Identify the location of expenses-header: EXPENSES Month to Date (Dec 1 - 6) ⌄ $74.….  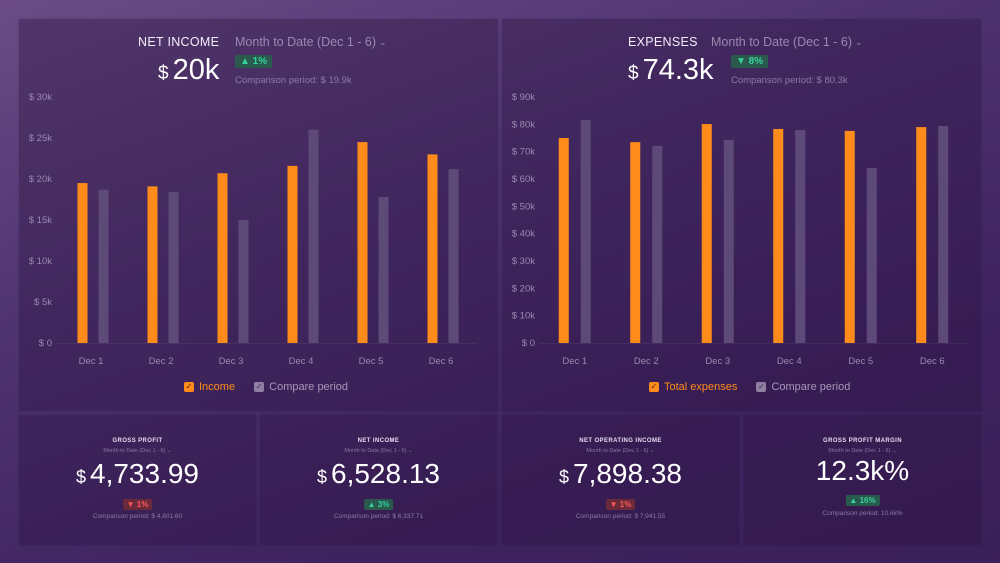
(741, 69).